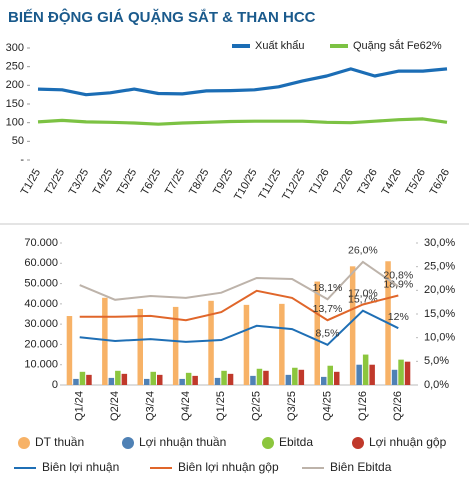 The image size is (469, 500). Describe the element at coordinates (436, 385) in the screenshot. I see `y2-tick-label: 0,0%` at that location.